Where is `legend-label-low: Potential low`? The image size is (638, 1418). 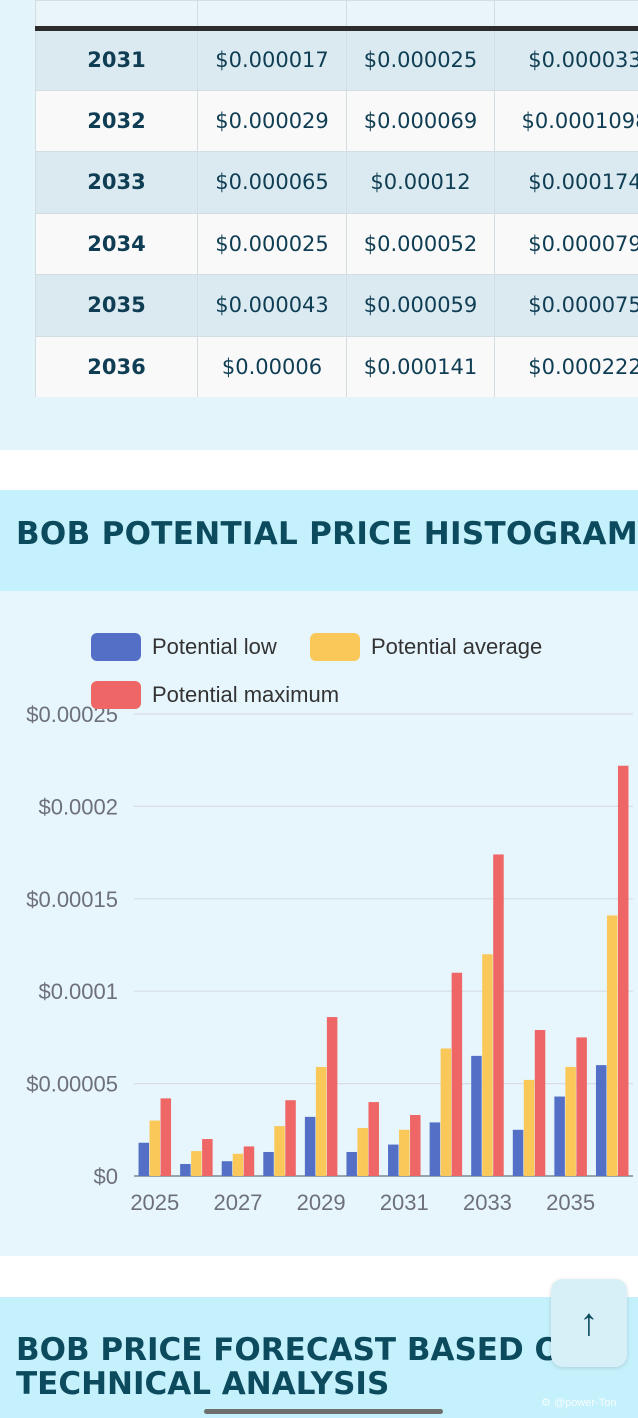
legend-label-low: Potential low is located at coordinates (214, 646).